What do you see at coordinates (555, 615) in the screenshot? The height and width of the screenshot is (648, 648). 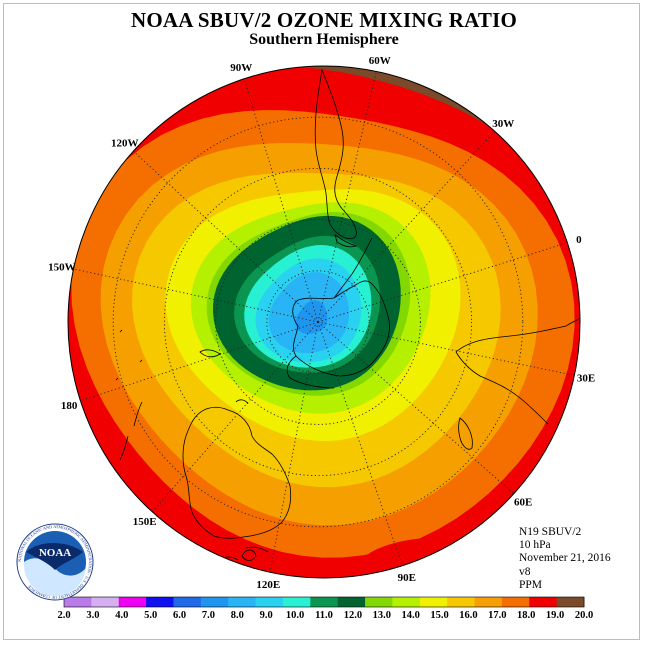 I see `colorbar-tick-label: 19.0` at bounding box center [555, 615].